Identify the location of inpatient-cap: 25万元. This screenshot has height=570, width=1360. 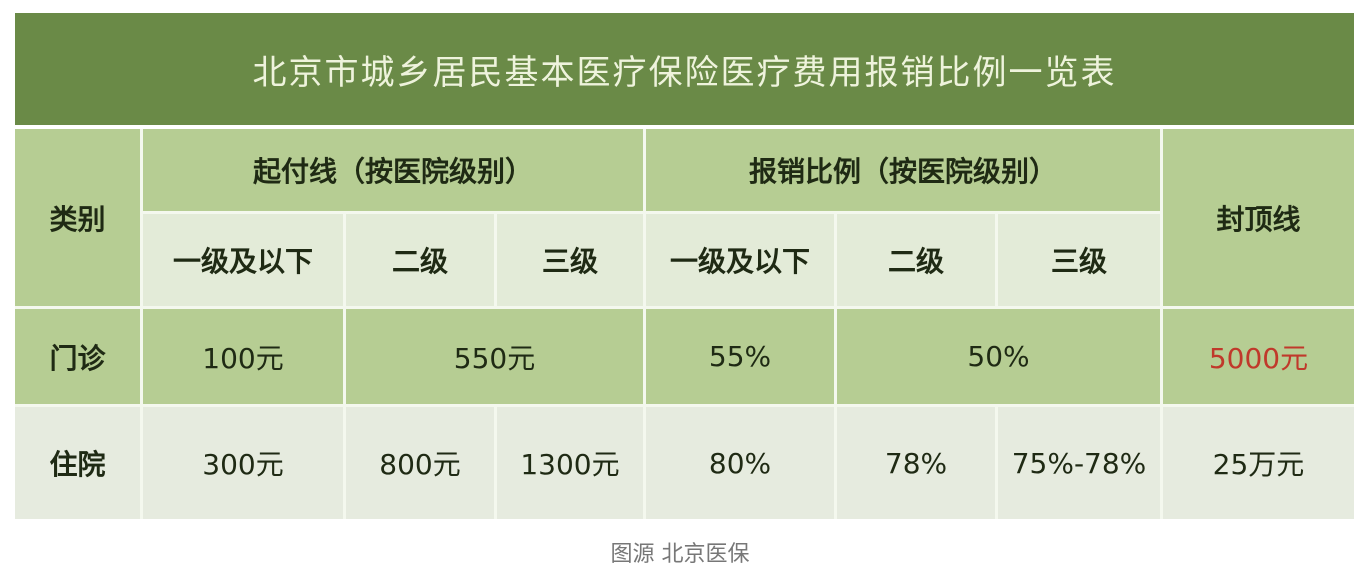
(1258, 463).